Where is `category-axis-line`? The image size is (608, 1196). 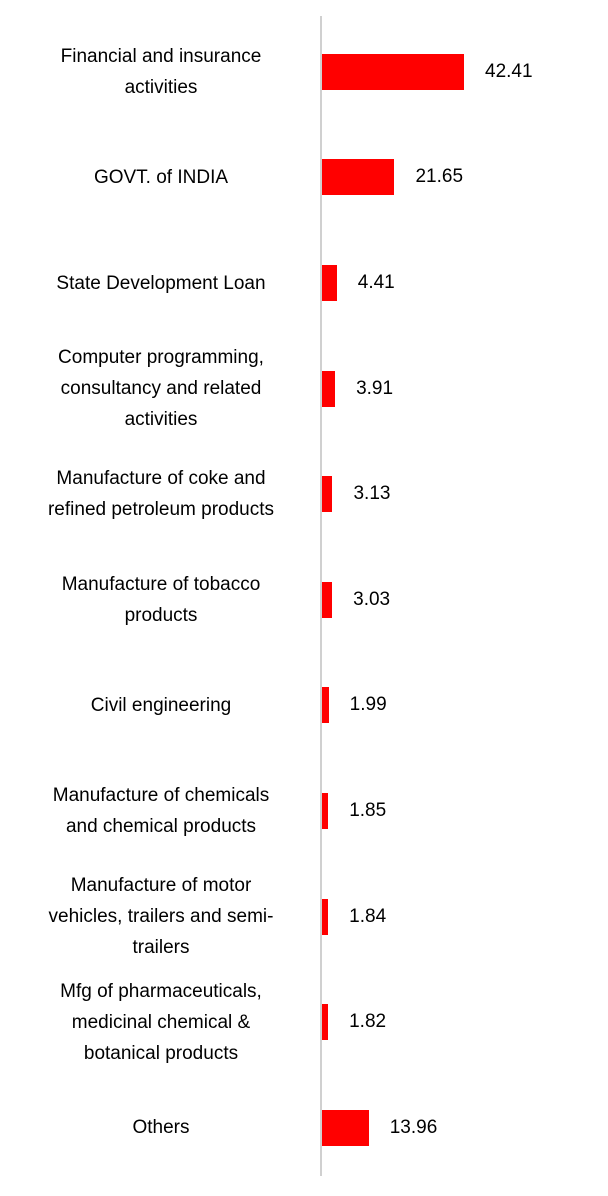
category-axis-line is located at coordinates (321, 596).